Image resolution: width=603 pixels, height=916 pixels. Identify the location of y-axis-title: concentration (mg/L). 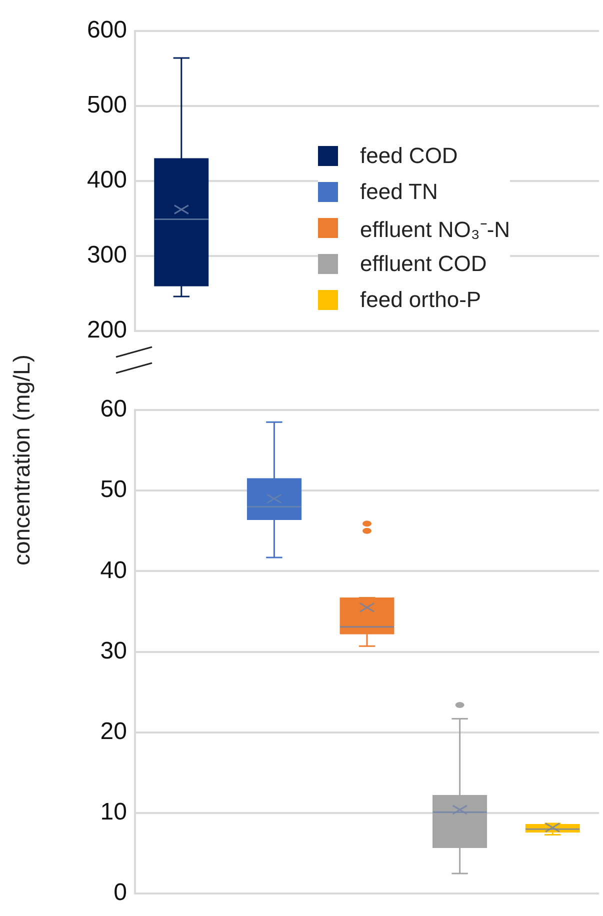
(22, 460).